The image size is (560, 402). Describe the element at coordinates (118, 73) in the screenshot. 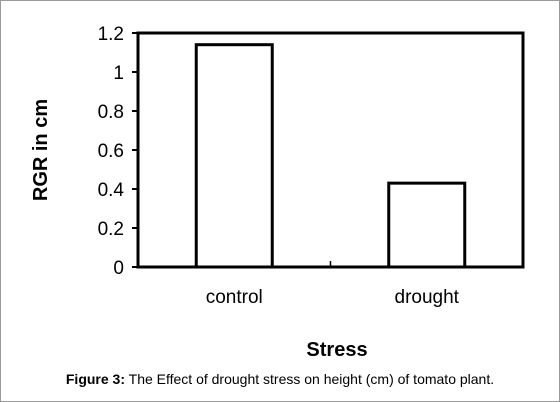

I see `y-tick-label: 1` at that location.